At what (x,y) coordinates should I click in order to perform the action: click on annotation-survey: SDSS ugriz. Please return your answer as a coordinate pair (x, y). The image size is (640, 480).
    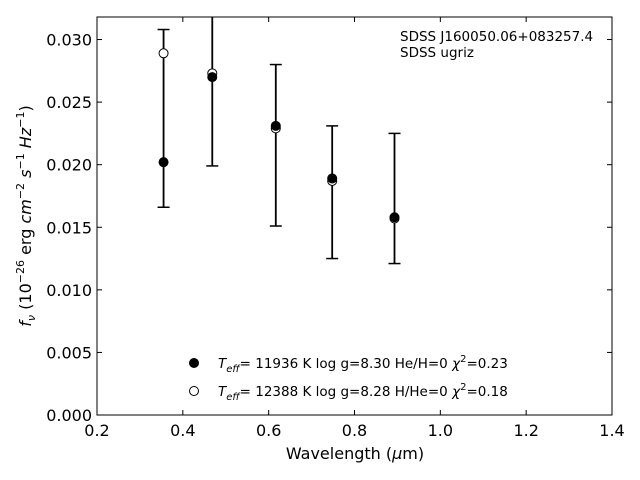
    Looking at the image, I should click on (437, 53).